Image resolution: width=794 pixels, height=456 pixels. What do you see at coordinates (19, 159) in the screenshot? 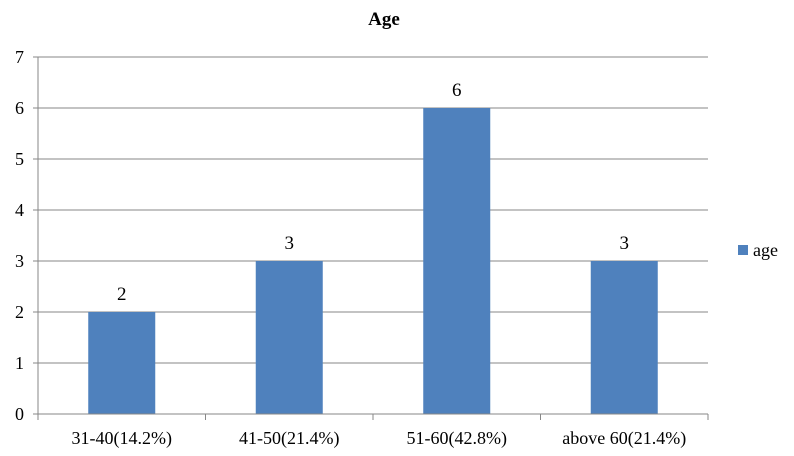
I see `y-tick-label: 5` at bounding box center [19, 159].